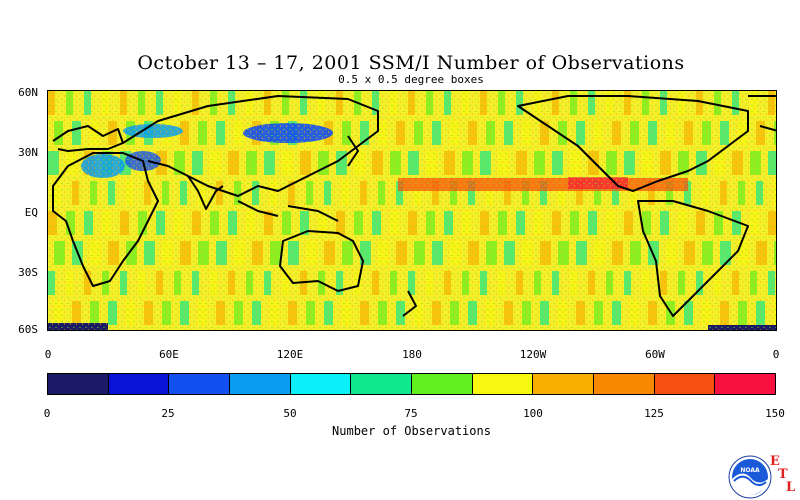 The width and height of the screenshot is (800, 500). What do you see at coordinates (693, 258) in the screenshot?
I see `south-america-outline` at bounding box center [693, 258].